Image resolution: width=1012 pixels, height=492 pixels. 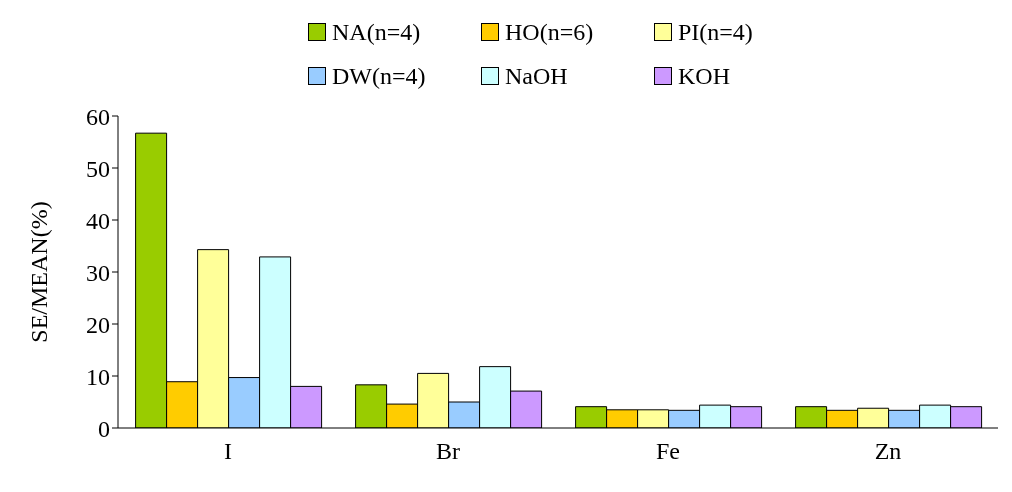 What do you see at coordinates (549, 32) in the screenshot?
I see `legend-label: HO(n=6)` at bounding box center [549, 32].